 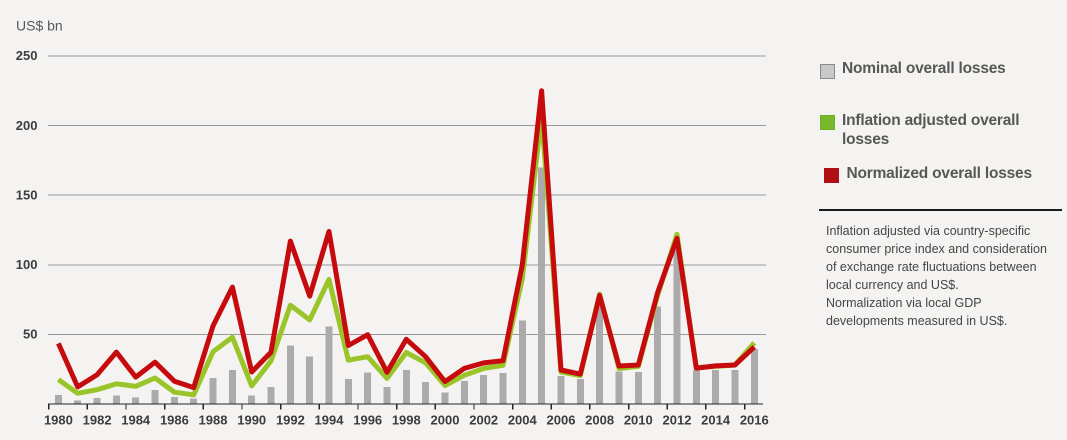 I want to click on svg-text: 1988, so click(x=213, y=420).